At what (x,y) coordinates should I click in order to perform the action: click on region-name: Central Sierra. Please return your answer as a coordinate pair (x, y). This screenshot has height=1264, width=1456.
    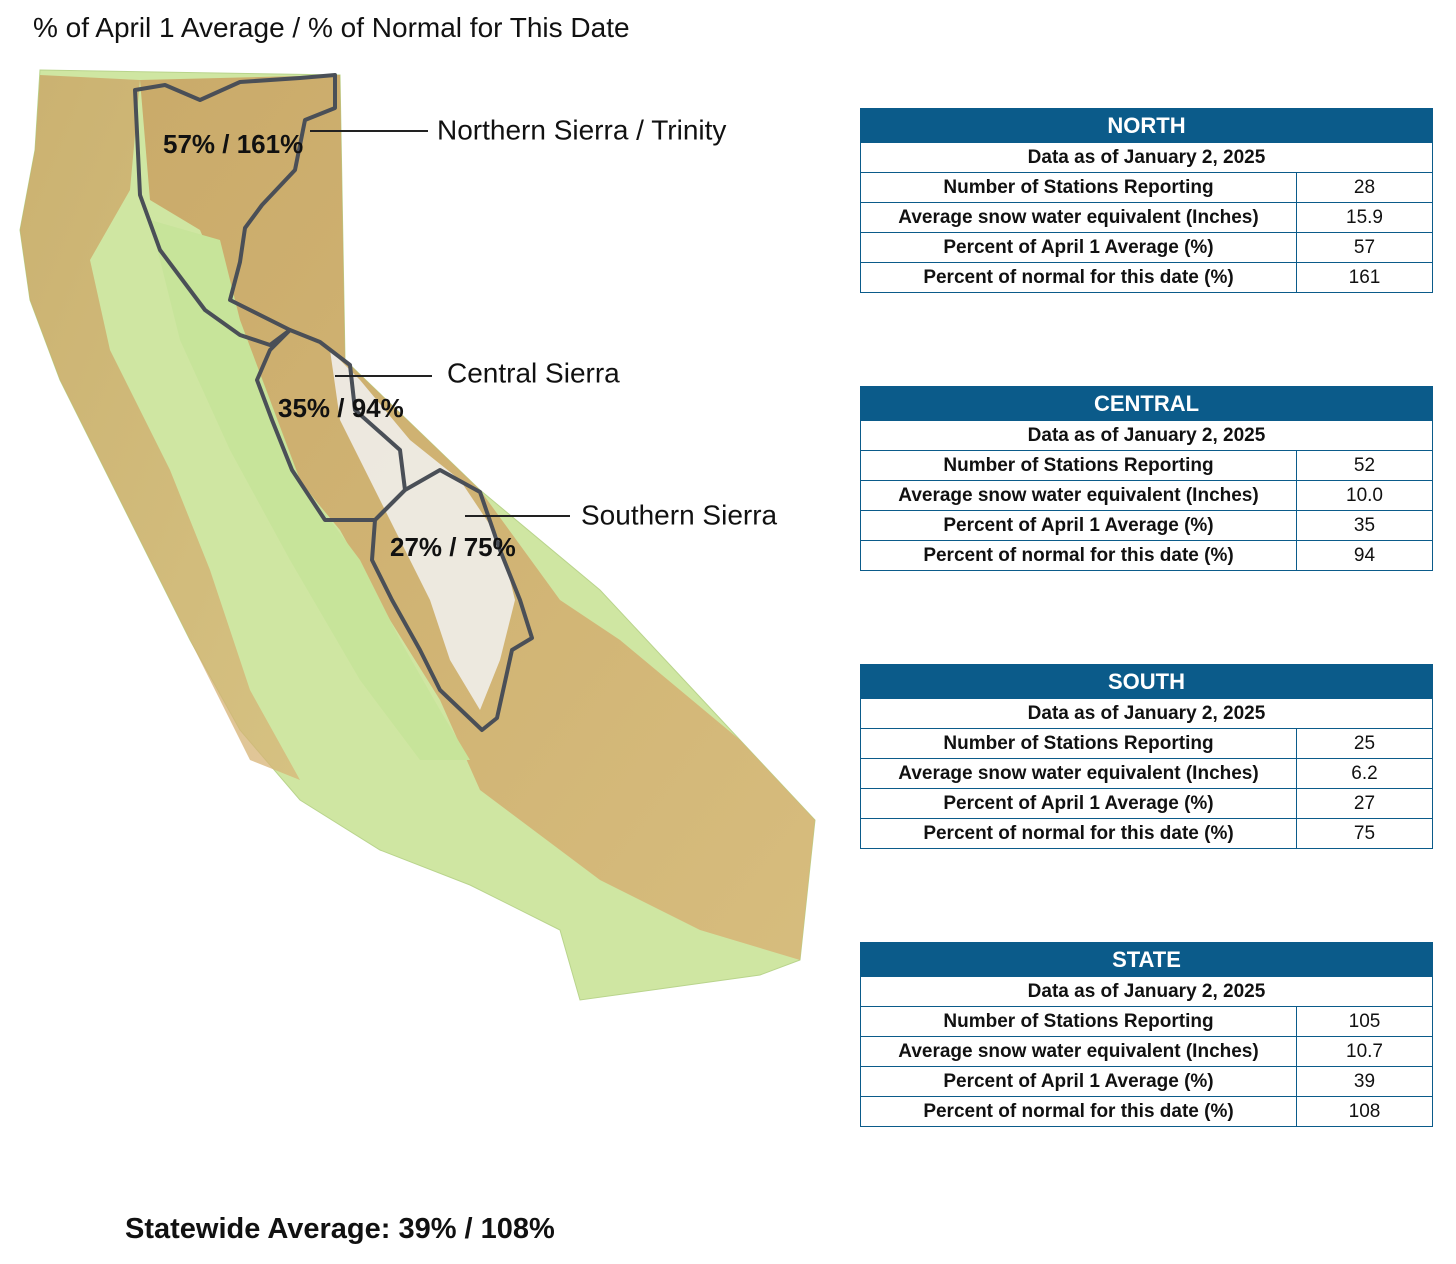
    Looking at the image, I should click on (533, 372).